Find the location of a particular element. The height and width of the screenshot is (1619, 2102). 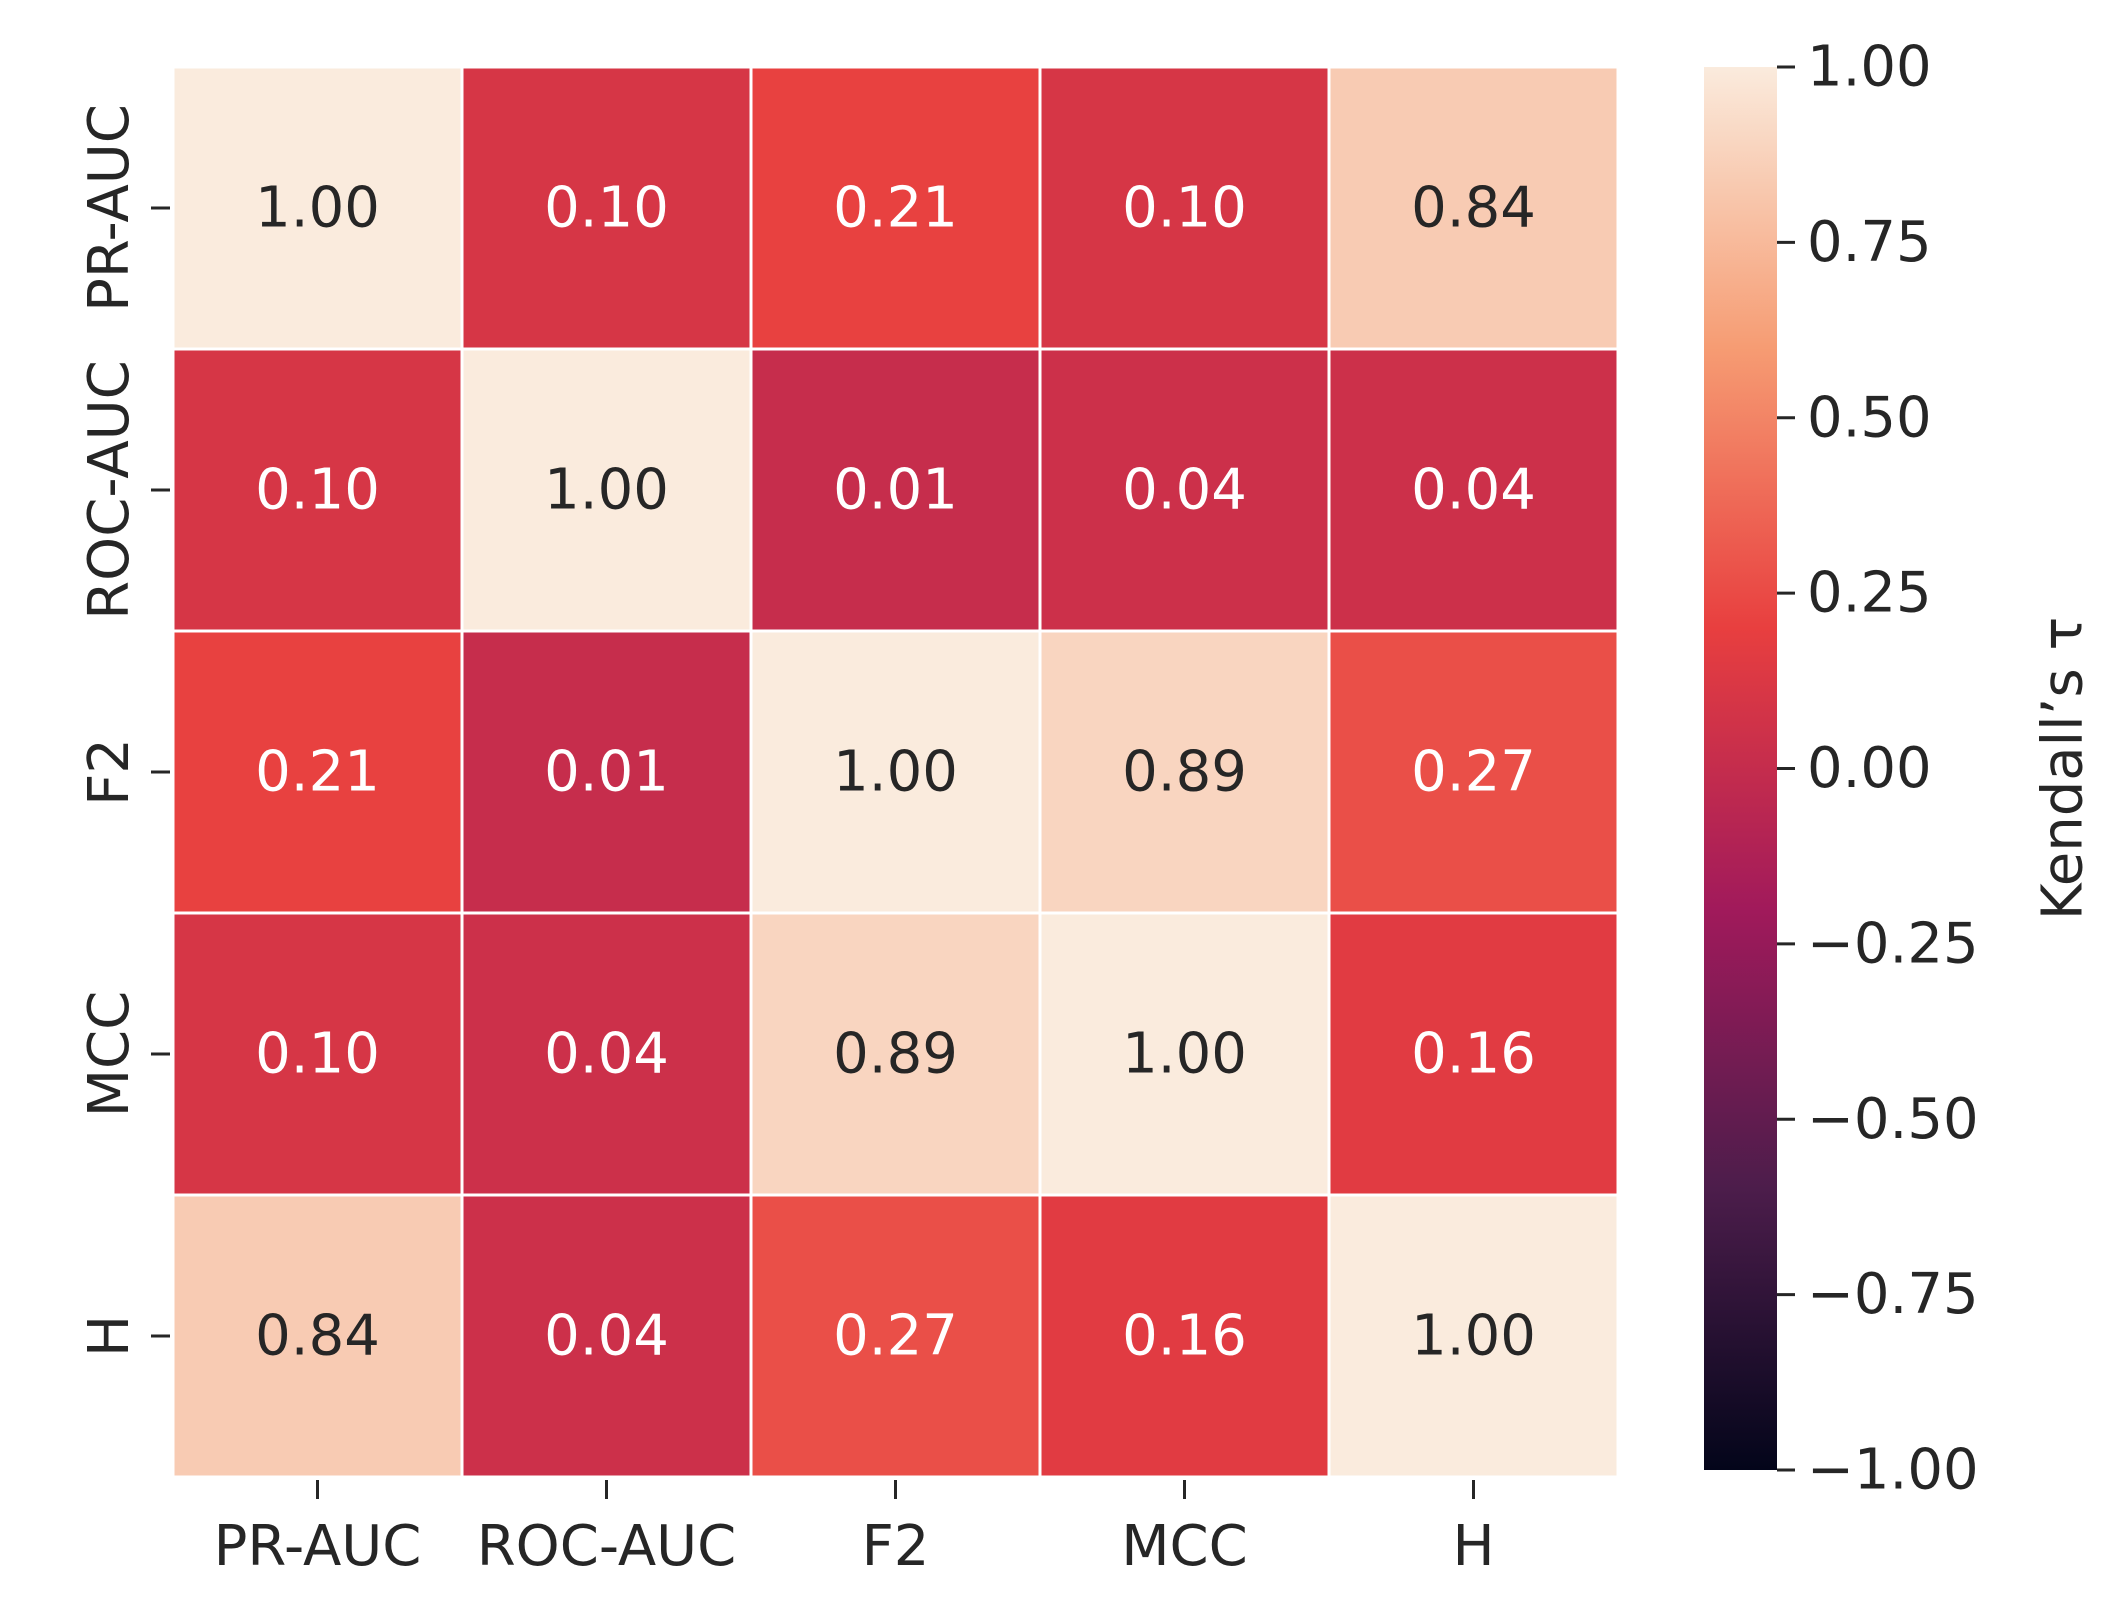

heatmap-cell-f2-f2 is located at coordinates (895, 772).